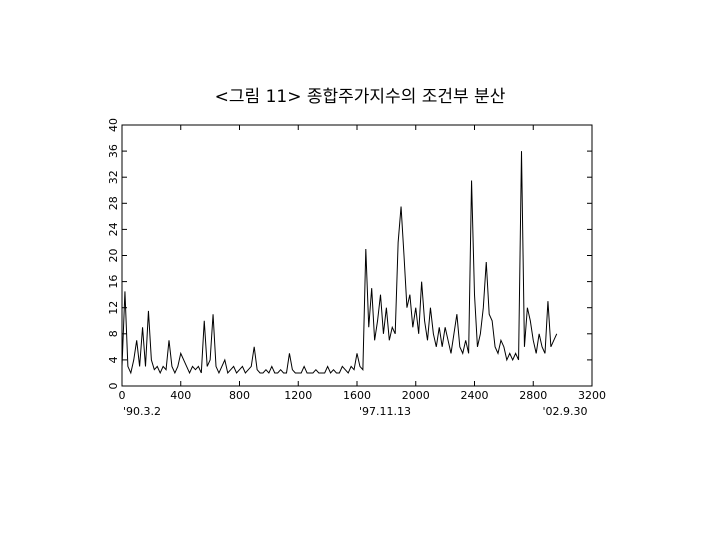 This screenshot has height=544, width=720. I want to click on x-tick-label: 400, so click(180, 395).